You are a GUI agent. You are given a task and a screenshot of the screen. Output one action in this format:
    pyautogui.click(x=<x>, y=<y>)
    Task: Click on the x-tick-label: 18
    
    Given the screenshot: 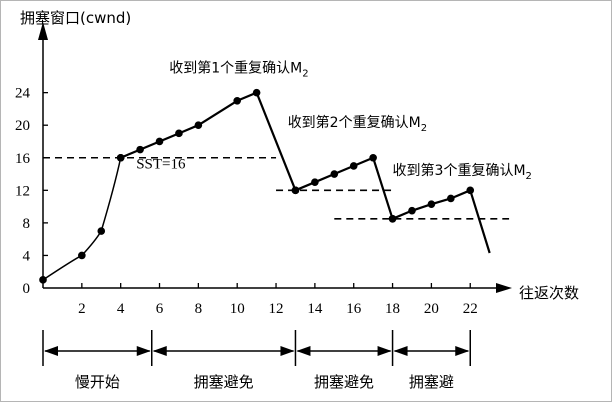 What is the action you would take?
    pyautogui.click(x=392, y=309)
    